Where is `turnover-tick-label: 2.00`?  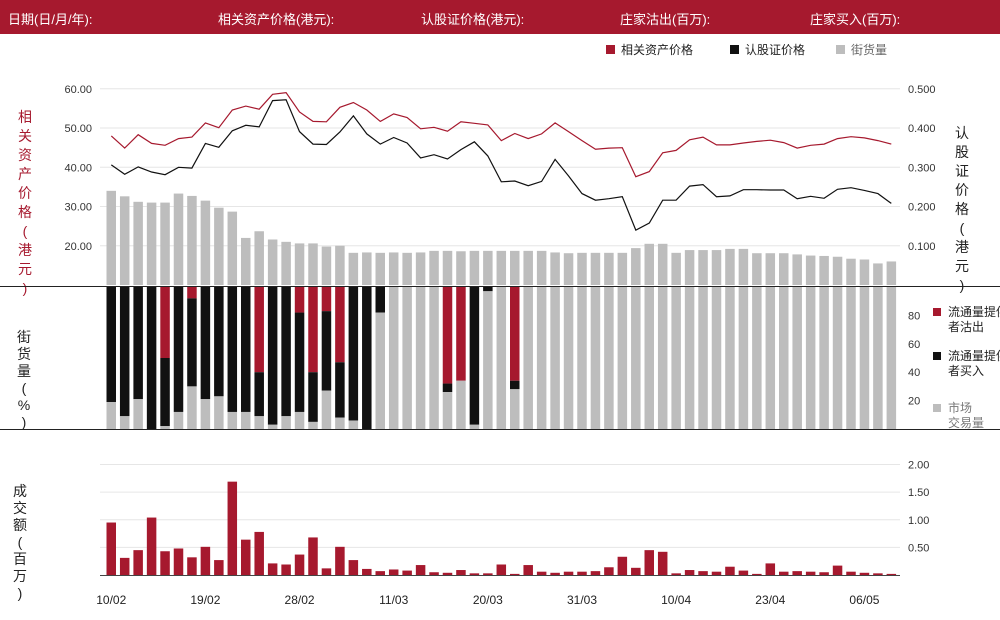
turnover-tick-label: 2.00 is located at coordinates (918, 466).